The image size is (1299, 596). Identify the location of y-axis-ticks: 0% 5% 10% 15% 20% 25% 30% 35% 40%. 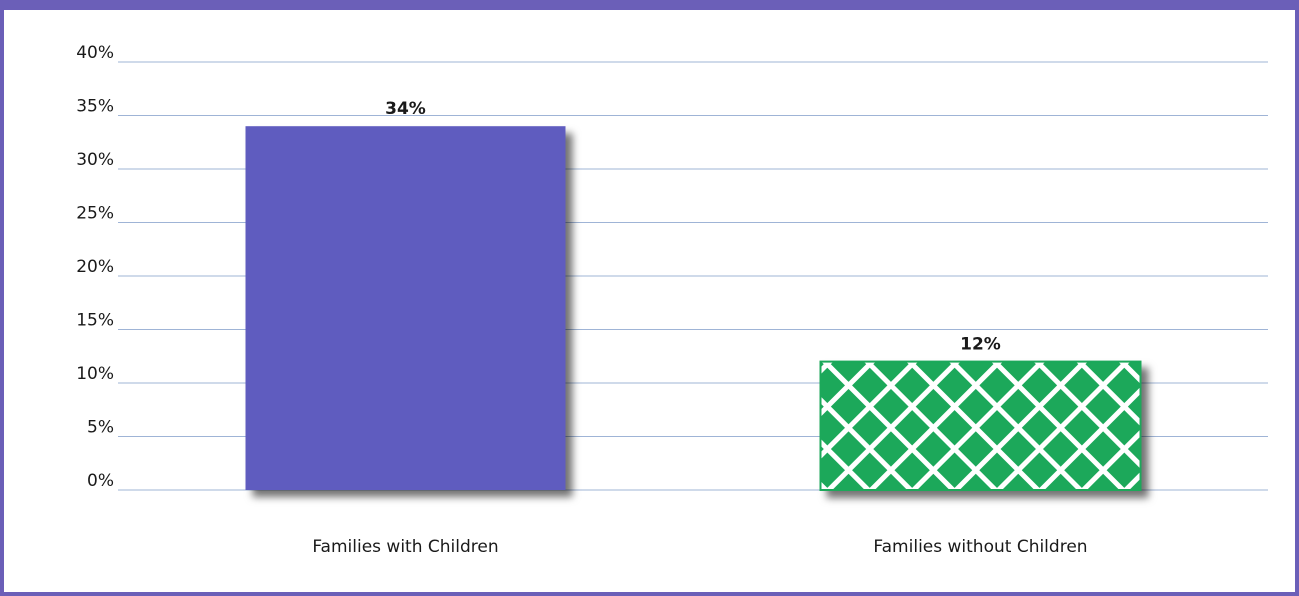
(95, 267).